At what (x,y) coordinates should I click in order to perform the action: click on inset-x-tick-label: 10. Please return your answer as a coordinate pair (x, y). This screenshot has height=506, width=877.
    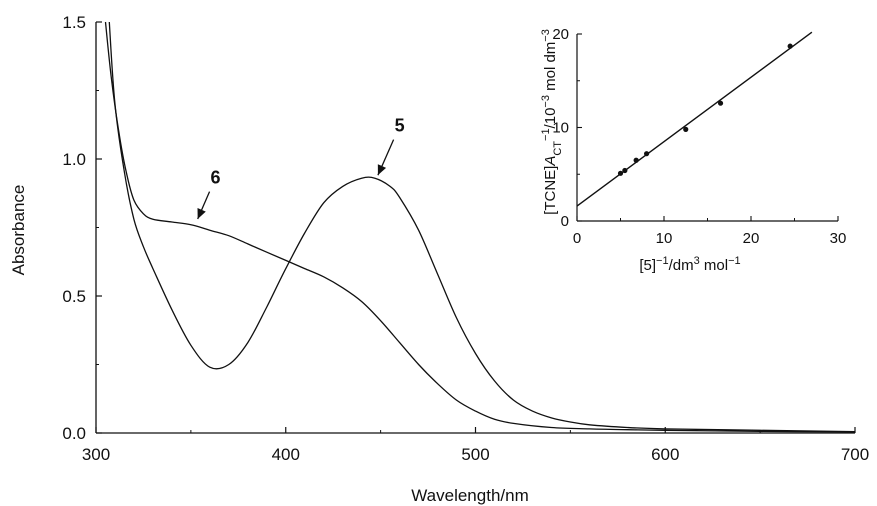
    Looking at the image, I should click on (664, 238).